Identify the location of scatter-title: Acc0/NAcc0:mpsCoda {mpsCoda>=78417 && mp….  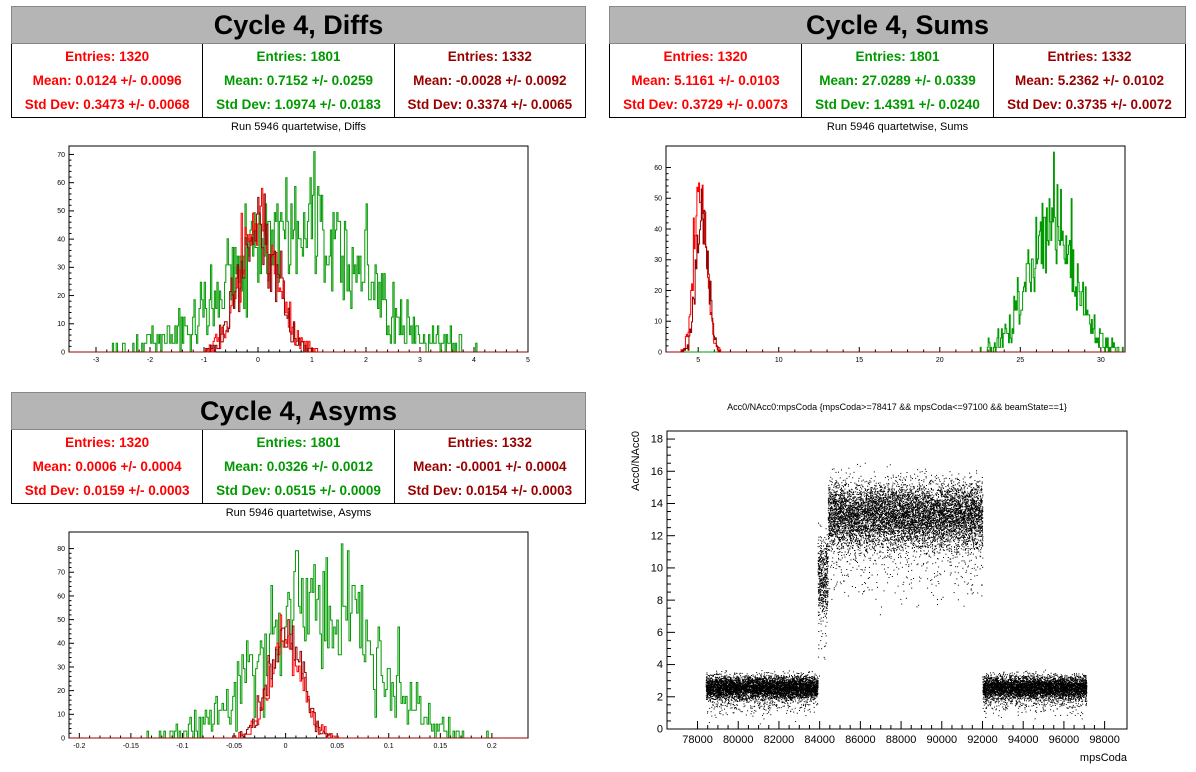
(897, 407).